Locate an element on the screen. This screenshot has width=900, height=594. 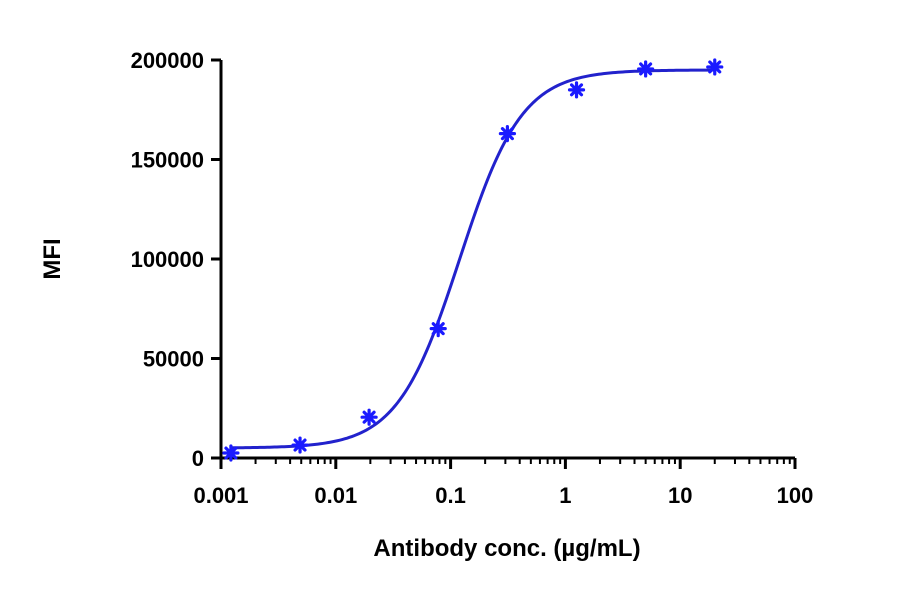
x-tick-label: 100 is located at coordinates (795, 495).